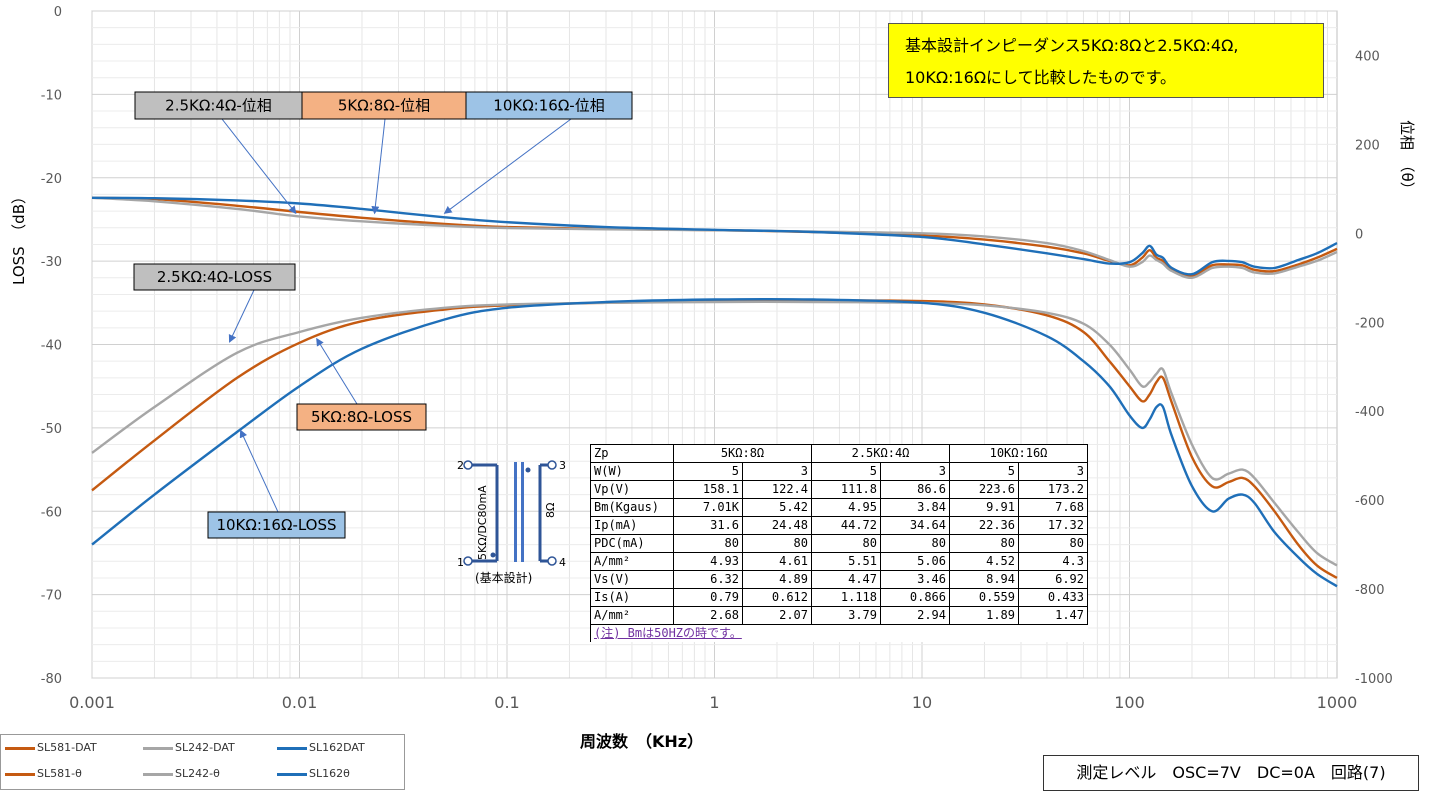 This screenshot has width=1432, height=795. I want to click on table-row-label: Vs(V), so click(632, 579).